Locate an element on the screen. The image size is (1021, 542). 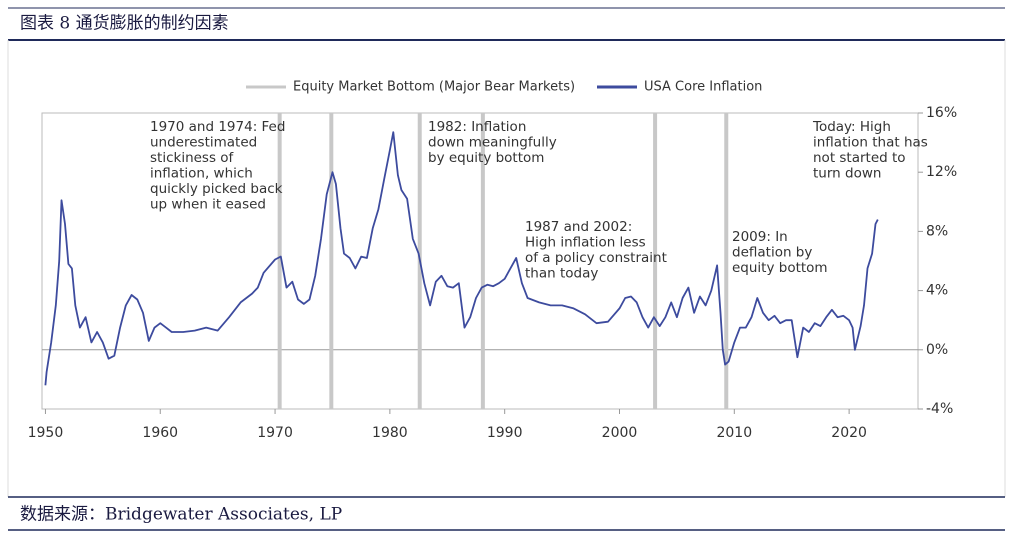
annotation: turn down is located at coordinates (847, 174).